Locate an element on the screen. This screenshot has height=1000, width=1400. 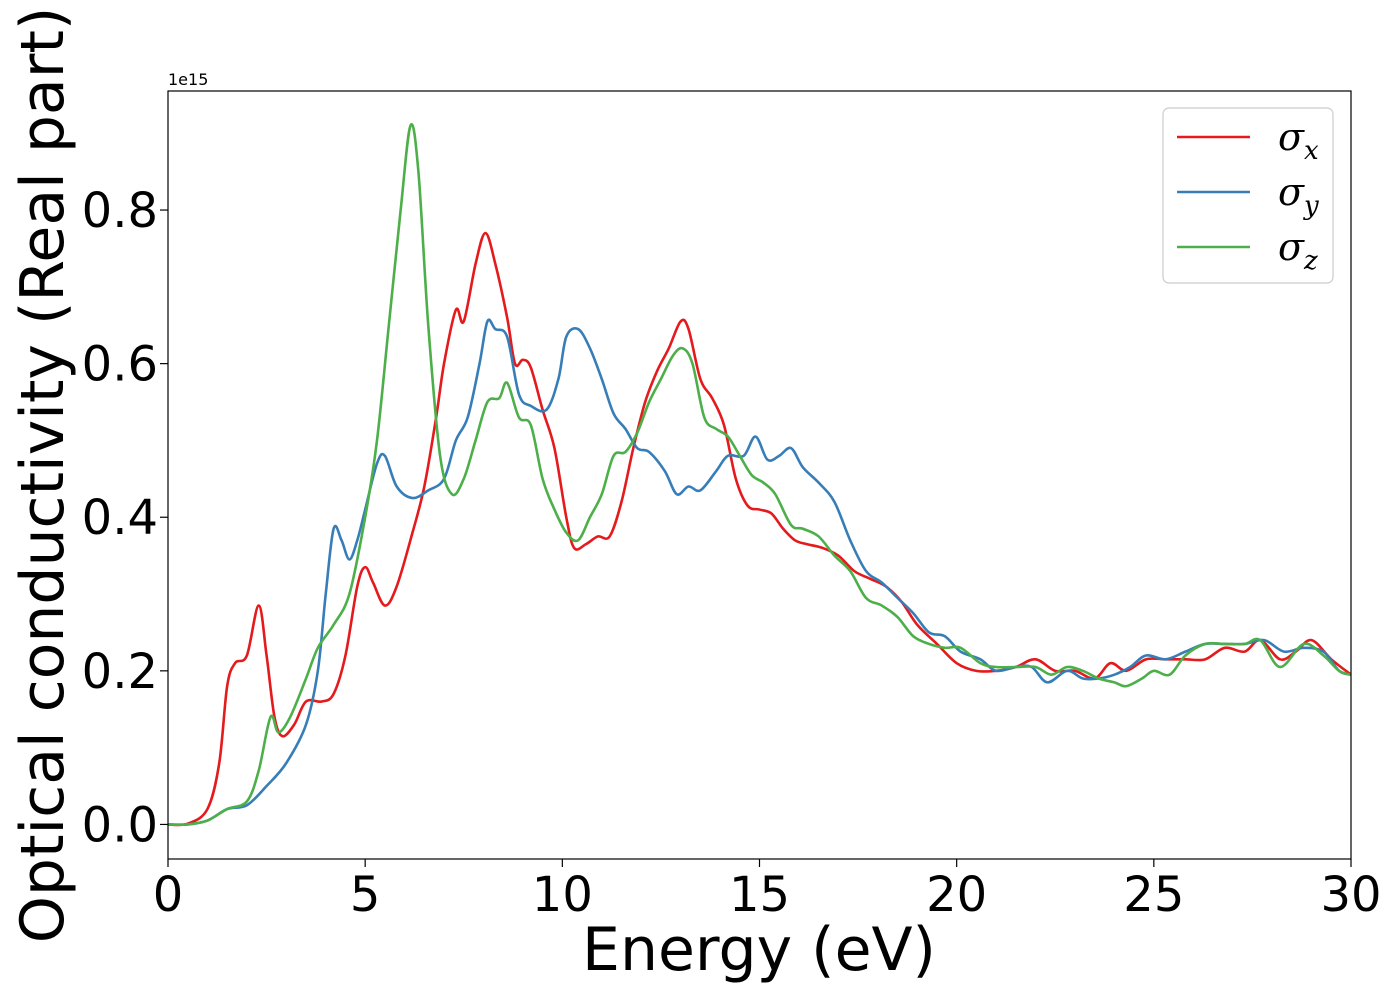
x-tick-label: 10 is located at coordinates (562, 895).